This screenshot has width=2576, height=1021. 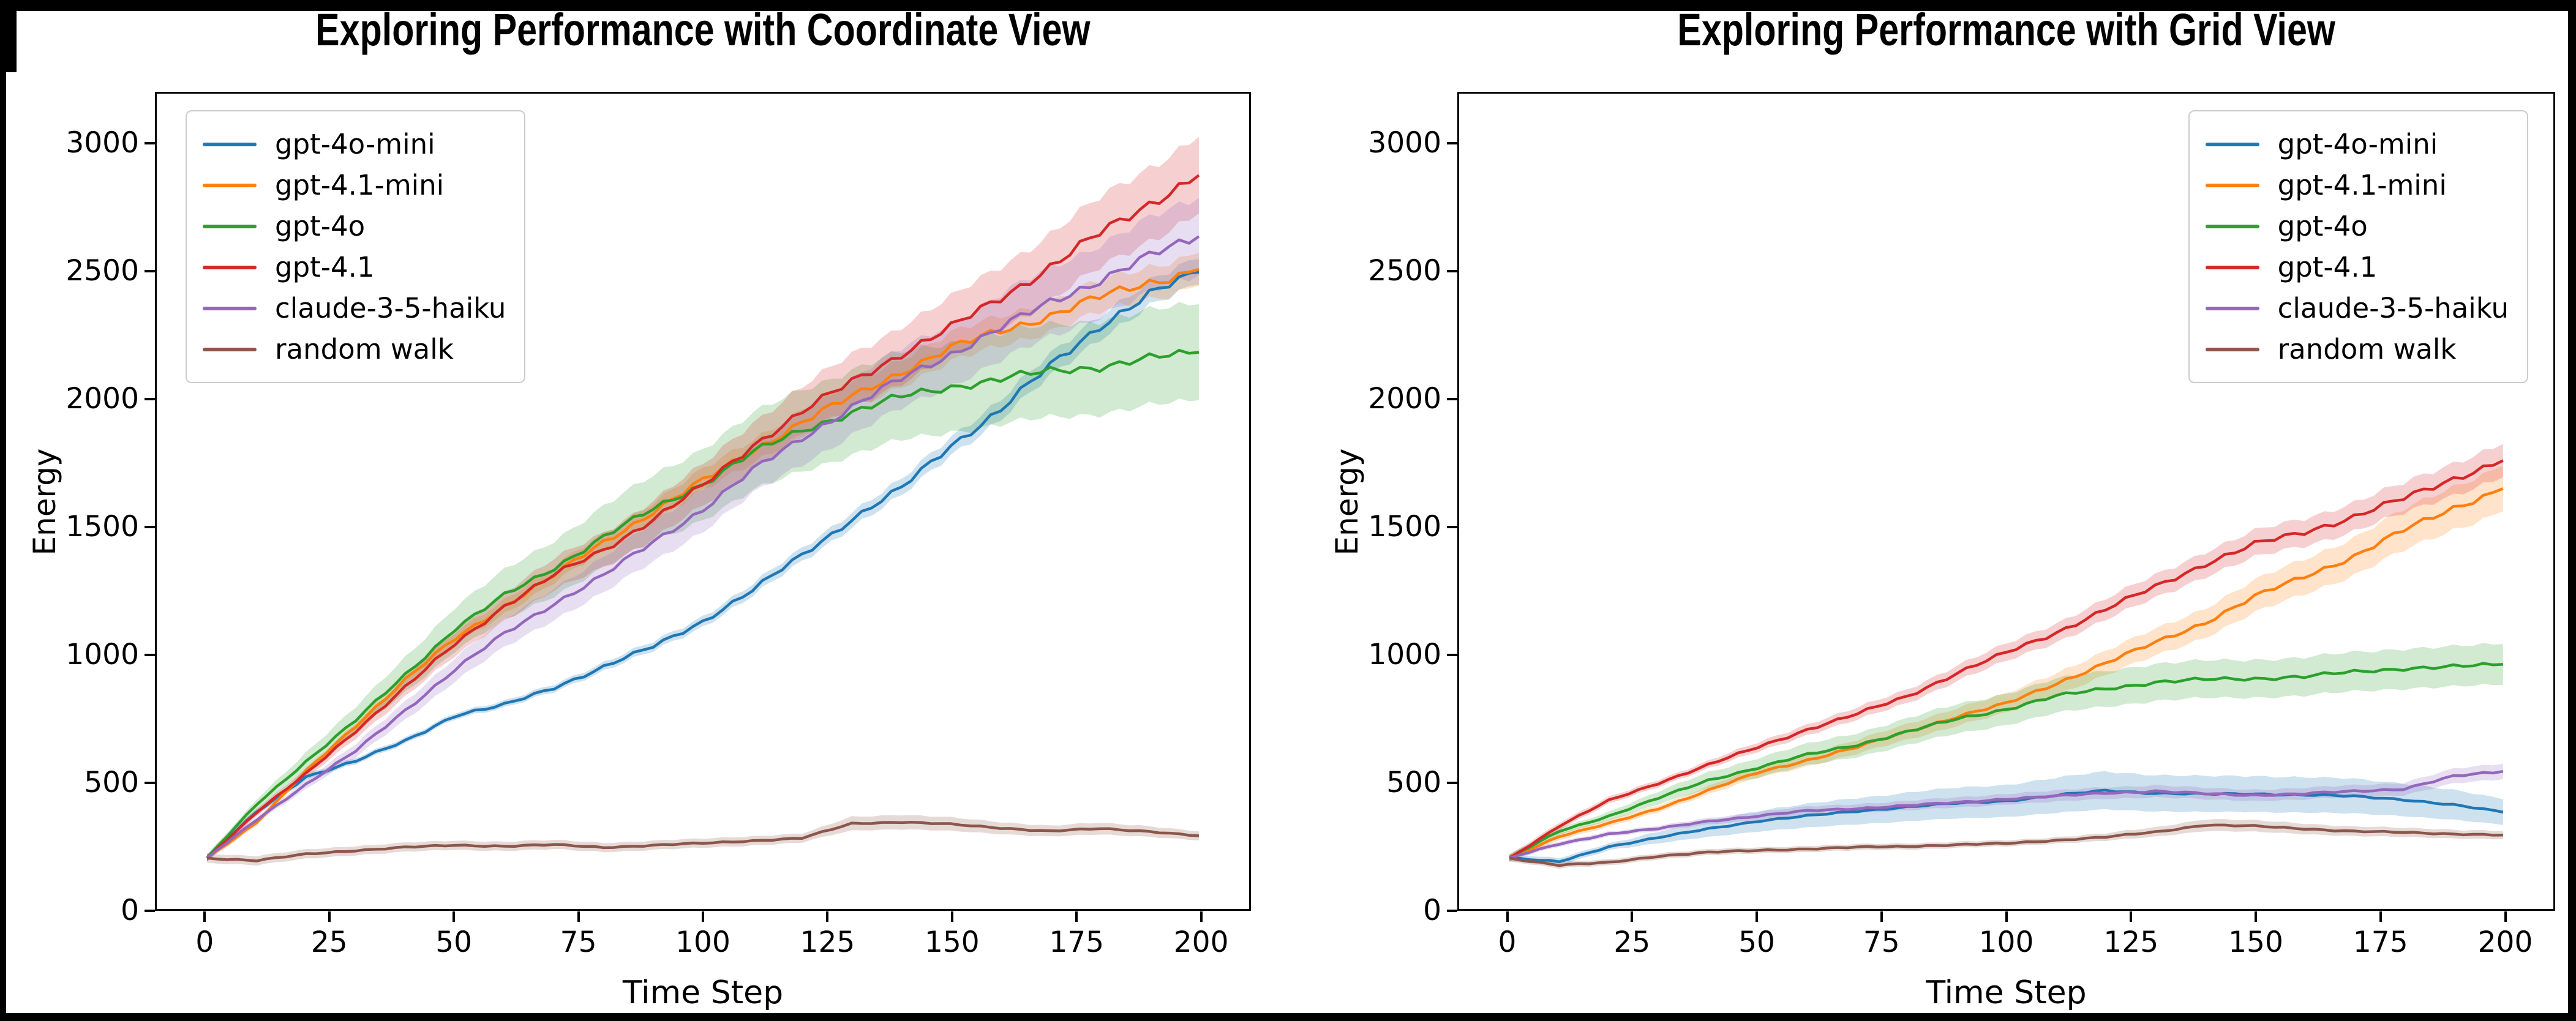 I want to click on x-tick-label: 100, so click(x=2006, y=942).